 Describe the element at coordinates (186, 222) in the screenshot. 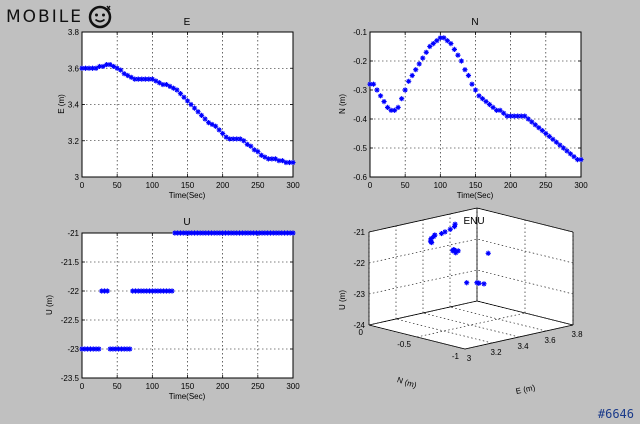

I see `chart-title-u: U` at that location.